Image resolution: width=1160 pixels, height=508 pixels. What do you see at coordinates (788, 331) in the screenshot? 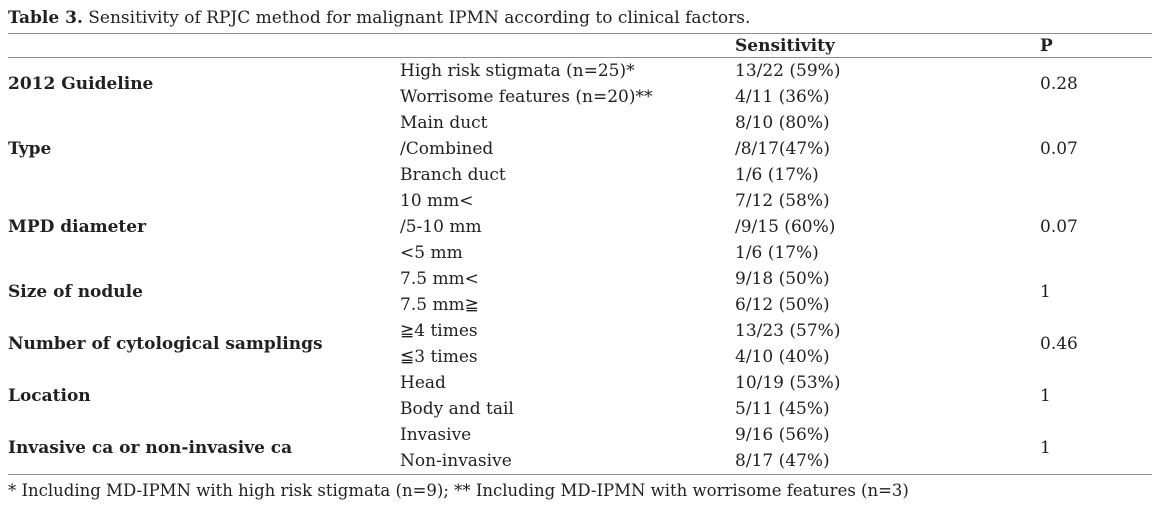
I see `sensitivity-cell: 13/23 (57%)` at bounding box center [788, 331].